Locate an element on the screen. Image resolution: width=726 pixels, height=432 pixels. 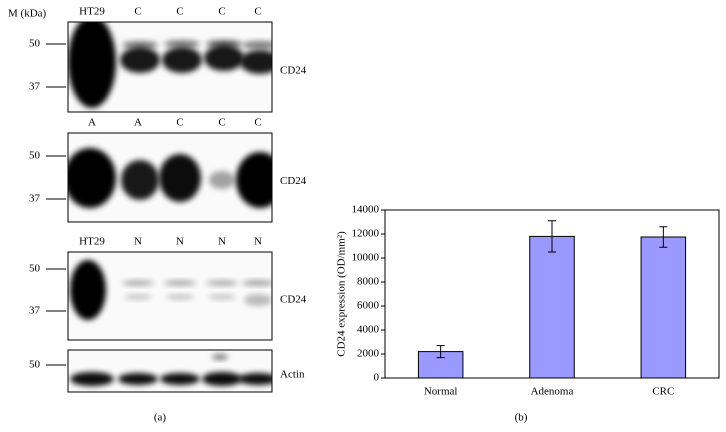
y-tick-label: 0 is located at coordinates (377, 378).